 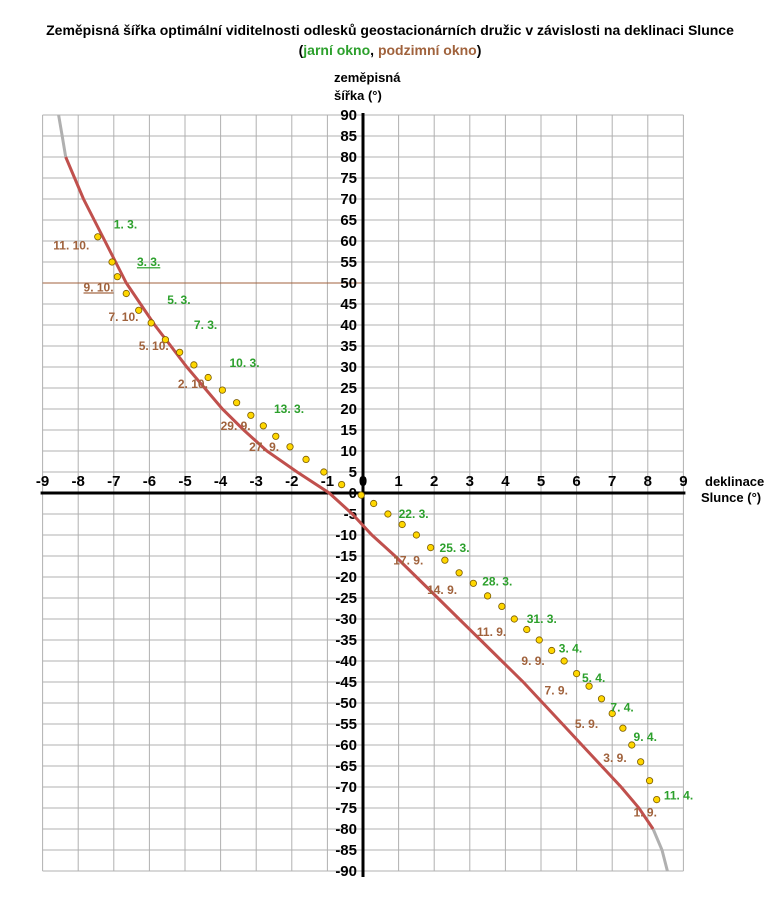 I want to click on y-tick-label: -25, so click(x=346, y=598).